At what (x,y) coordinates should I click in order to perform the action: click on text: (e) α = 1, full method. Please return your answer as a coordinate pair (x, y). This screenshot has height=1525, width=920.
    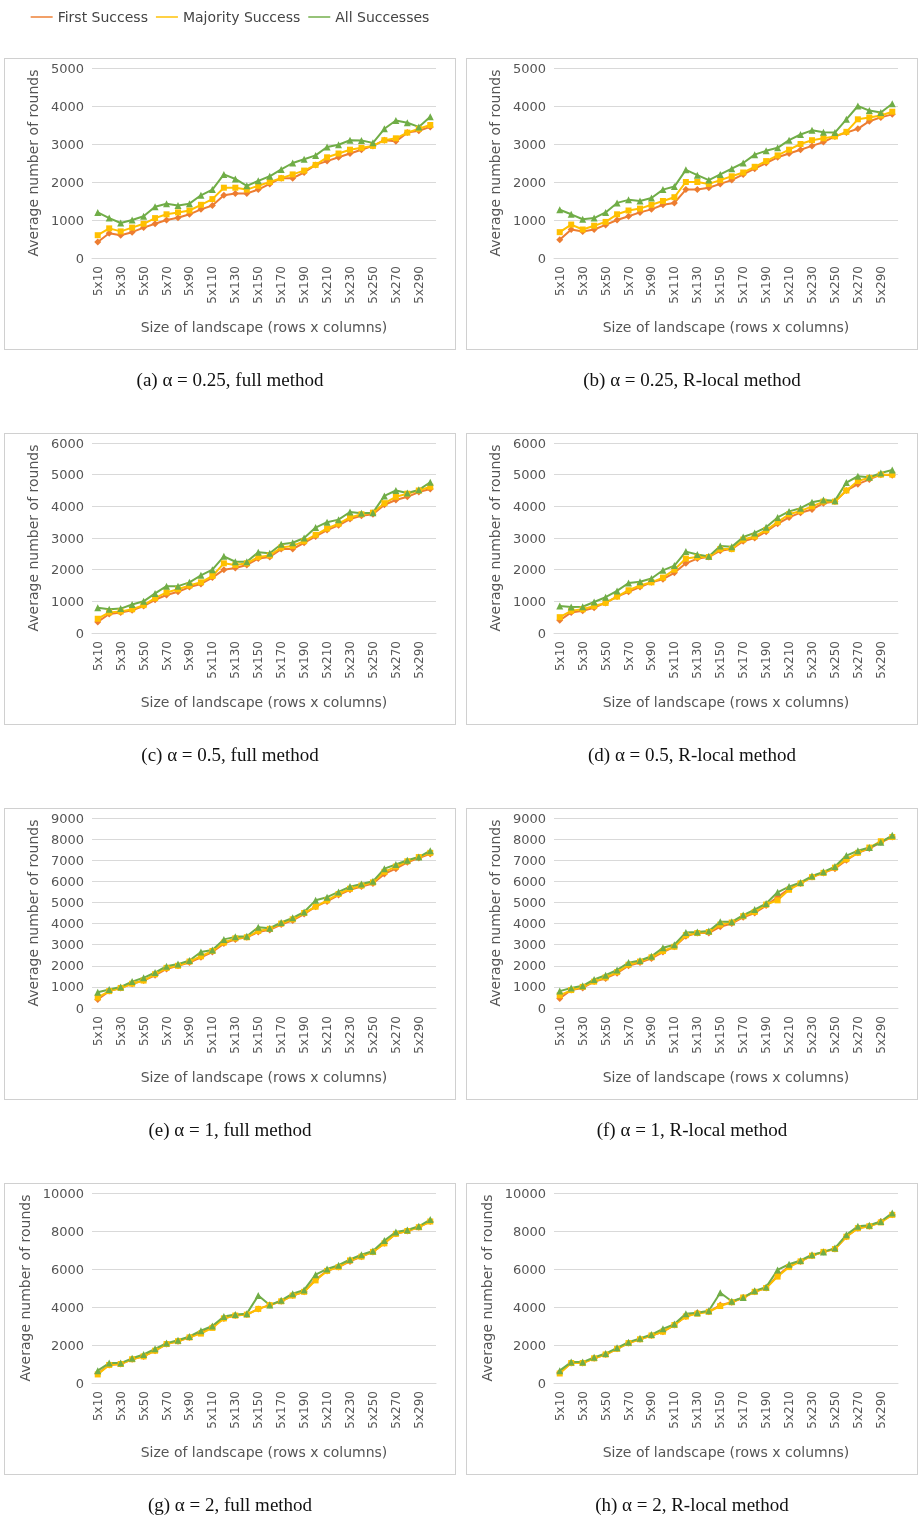
    Looking at the image, I should click on (230, 1130).